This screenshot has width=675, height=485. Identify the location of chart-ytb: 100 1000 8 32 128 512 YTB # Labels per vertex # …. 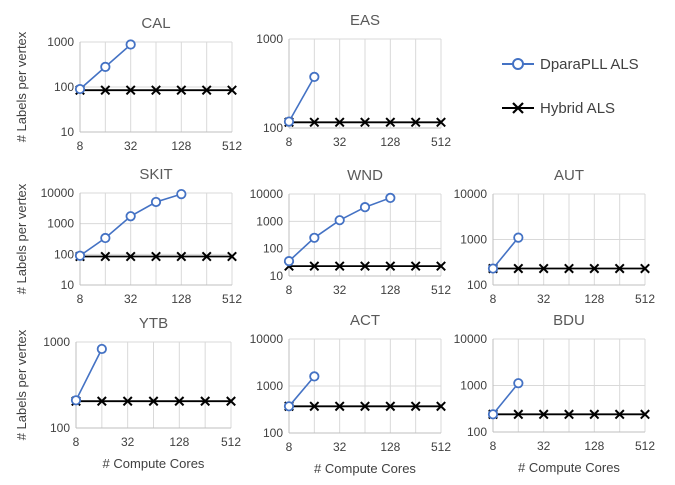
(127, 393).